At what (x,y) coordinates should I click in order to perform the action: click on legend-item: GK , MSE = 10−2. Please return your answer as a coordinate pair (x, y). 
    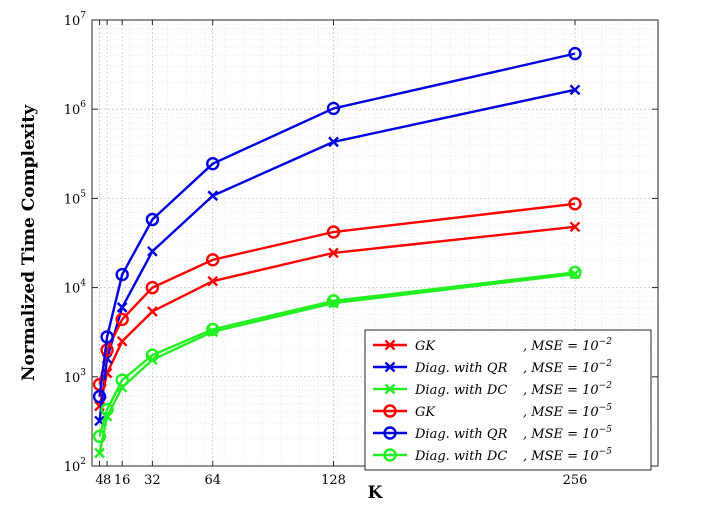
    Looking at the image, I should click on (492, 345).